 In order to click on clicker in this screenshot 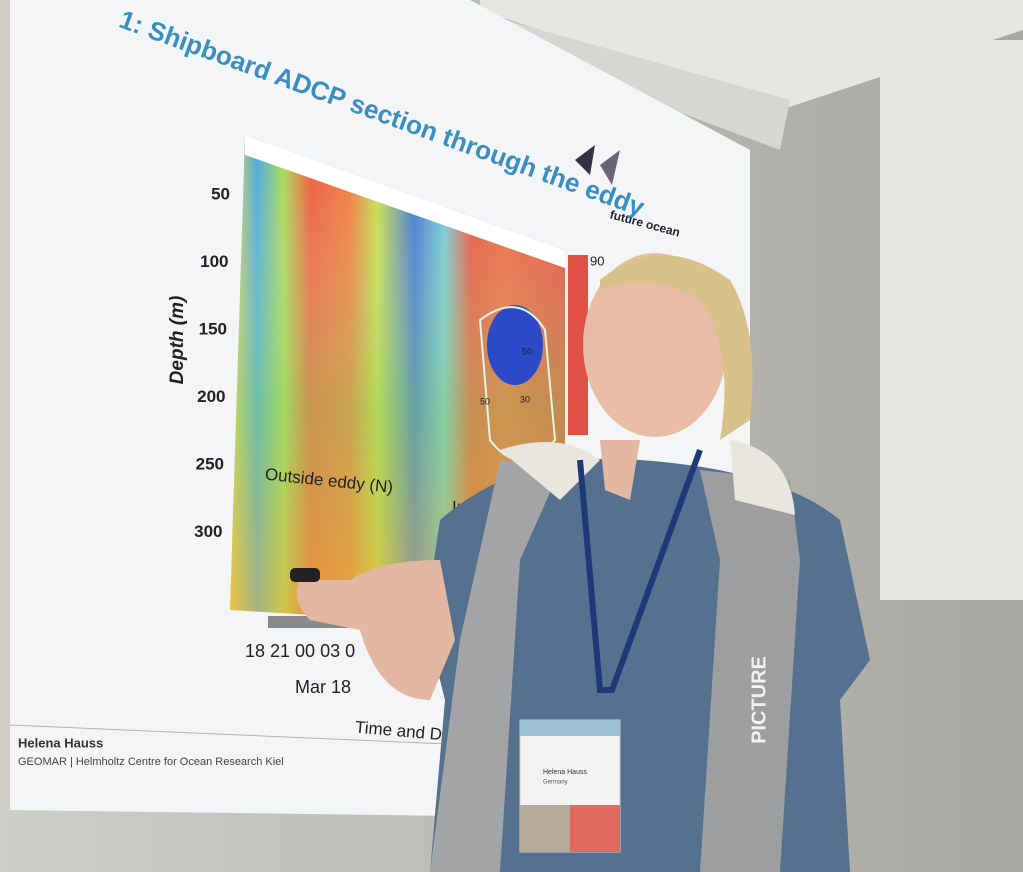, I will do `click(305, 575)`.